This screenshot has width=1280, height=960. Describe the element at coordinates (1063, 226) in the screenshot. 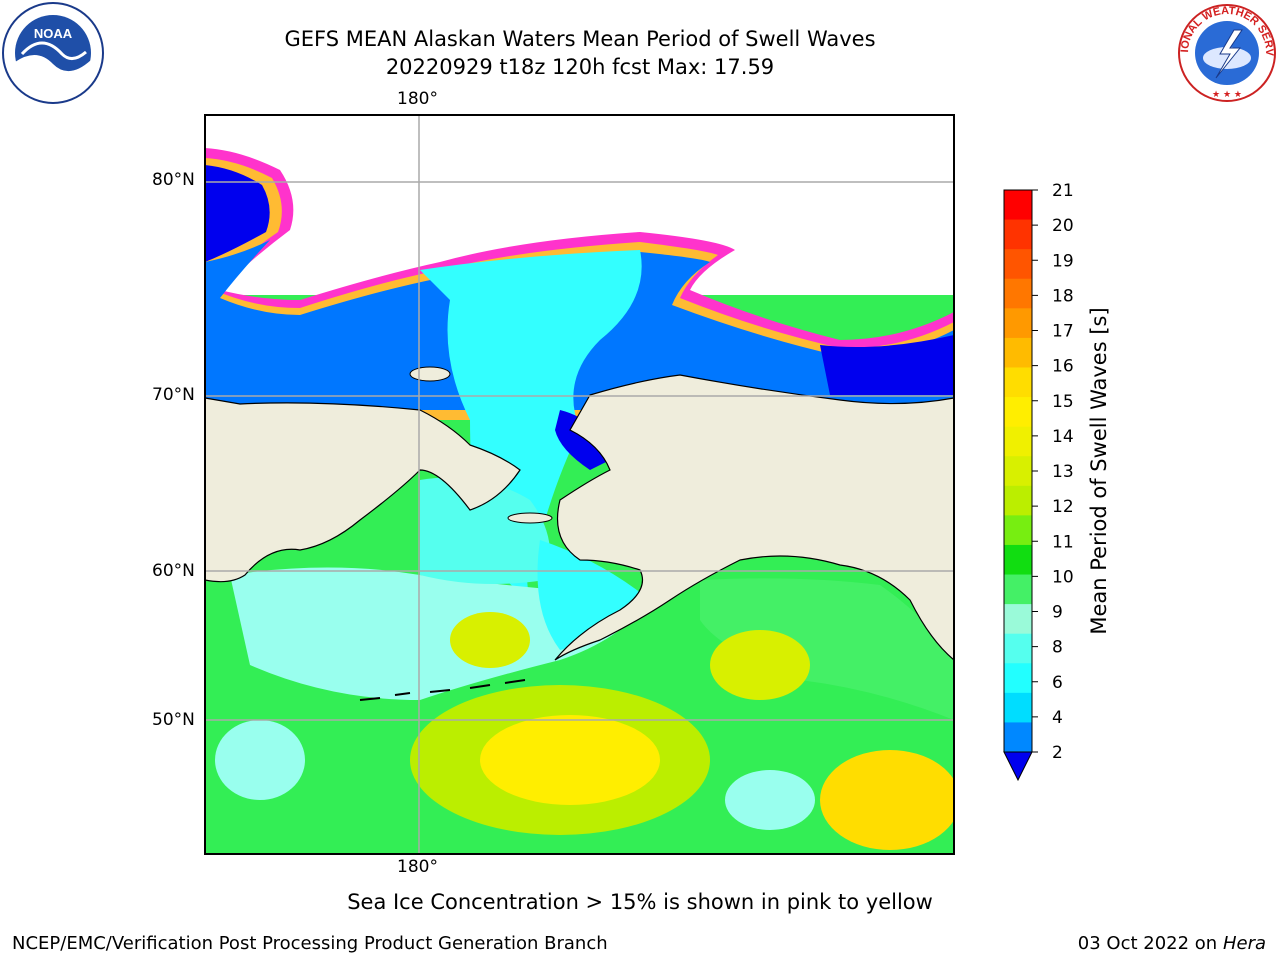

I see `colorbar-tick-label: 20` at that location.